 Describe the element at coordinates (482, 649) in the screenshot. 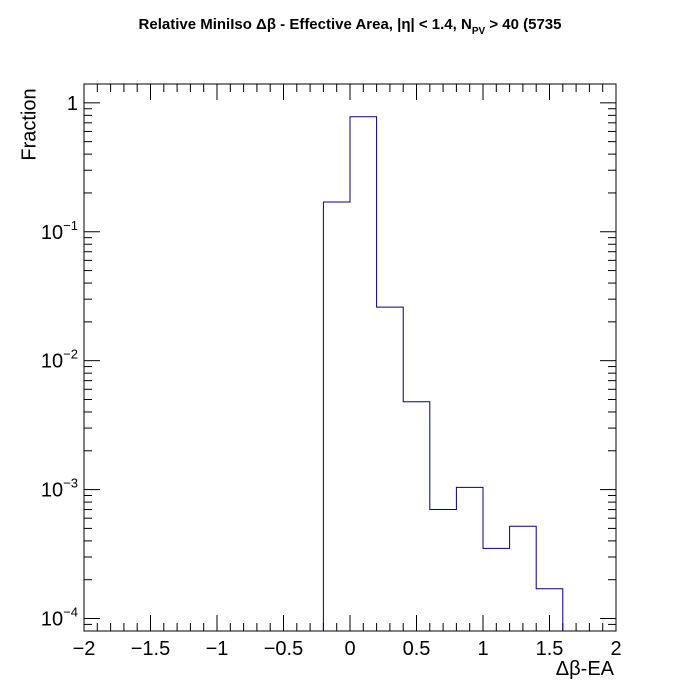

I see `x-tick-label: 1` at that location.